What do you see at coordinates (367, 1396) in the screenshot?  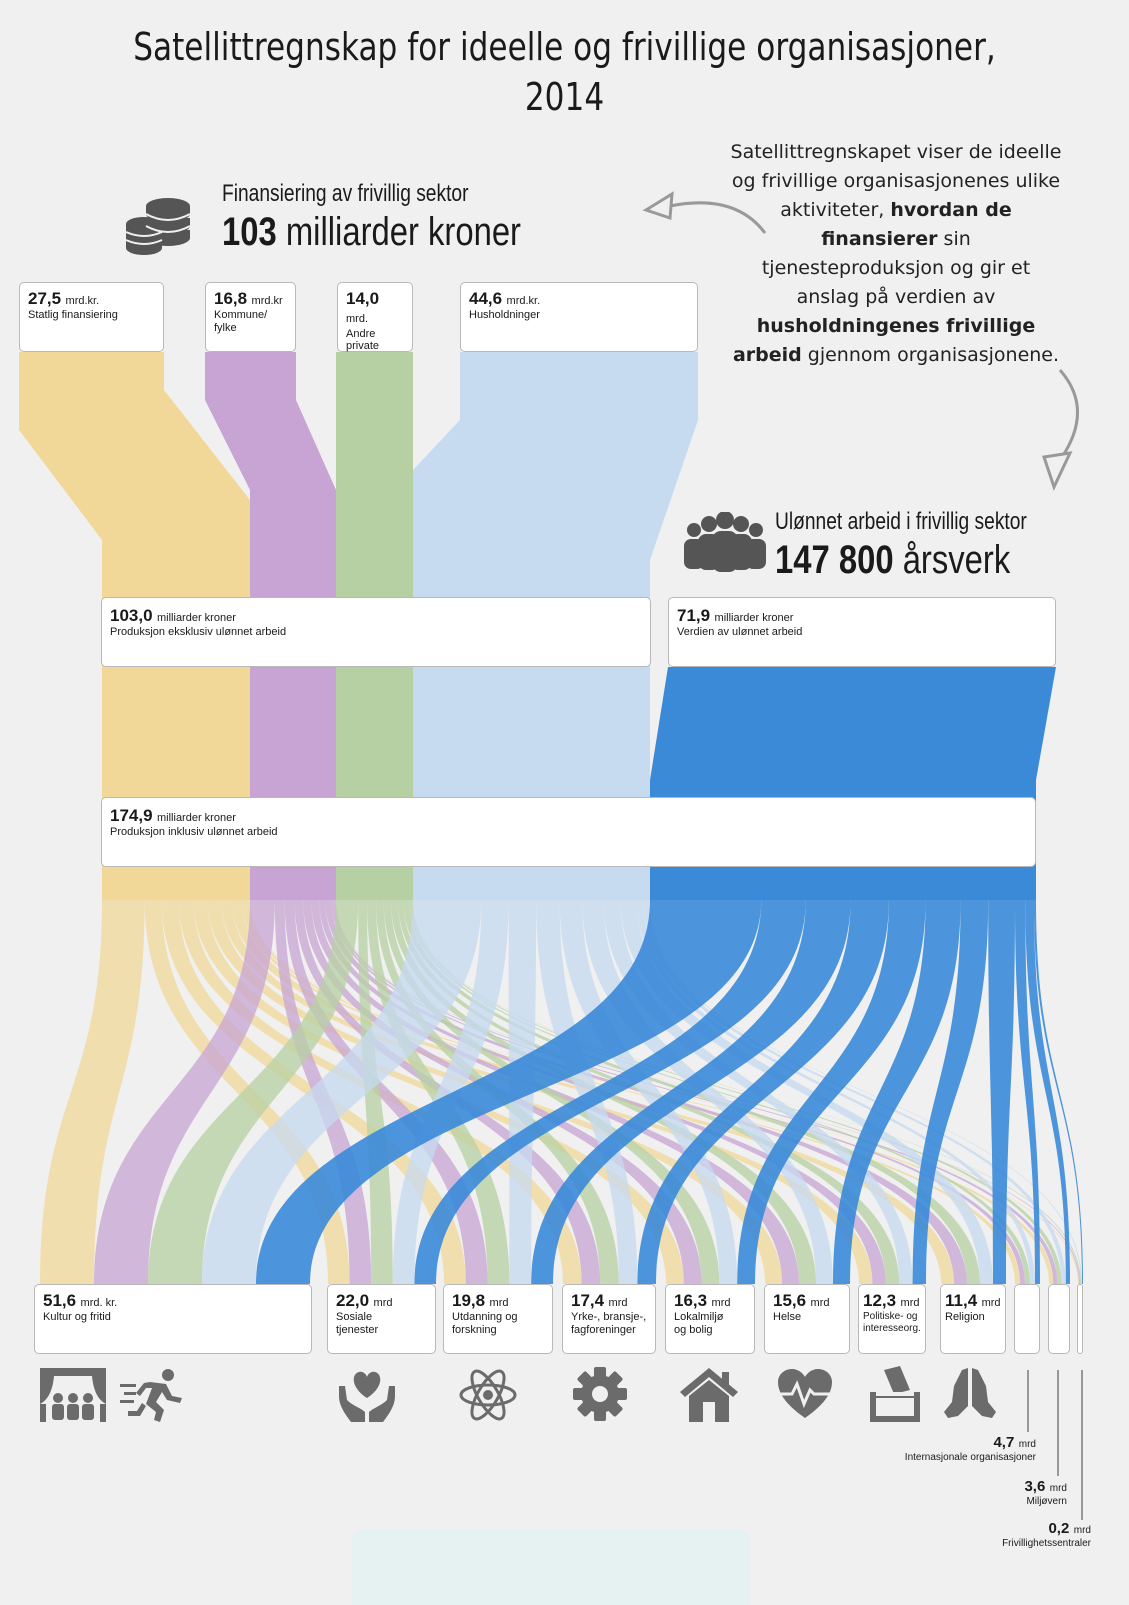 I see `heart-hands-icon` at bounding box center [367, 1396].